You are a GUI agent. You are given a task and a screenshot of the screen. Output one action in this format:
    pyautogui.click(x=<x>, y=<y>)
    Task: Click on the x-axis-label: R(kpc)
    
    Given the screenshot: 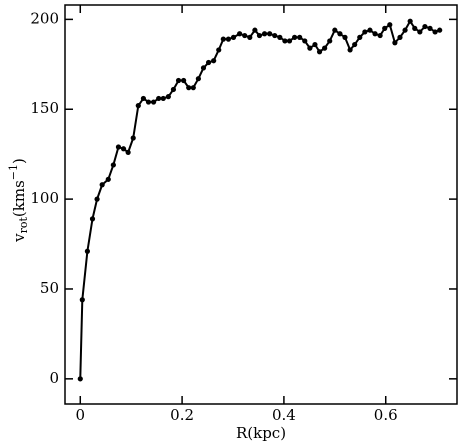 What is the action you would take?
    pyautogui.click(x=261, y=433)
    